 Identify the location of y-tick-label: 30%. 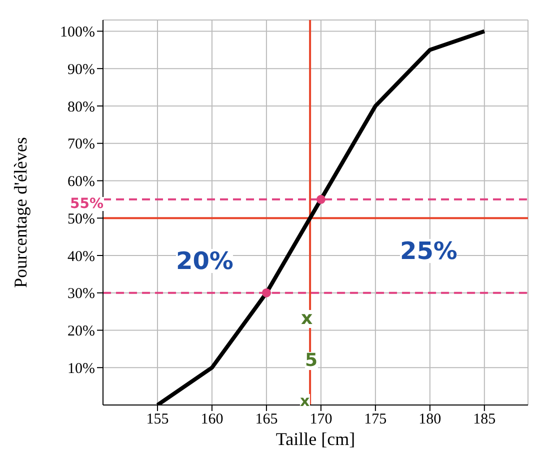
(81, 294).